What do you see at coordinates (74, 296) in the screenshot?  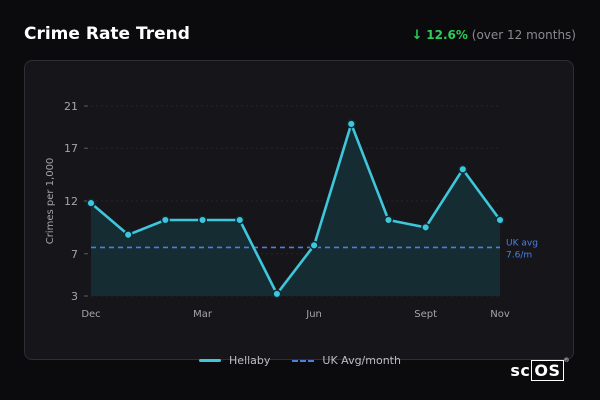 I see `y-tick-label: 3` at bounding box center [74, 296].